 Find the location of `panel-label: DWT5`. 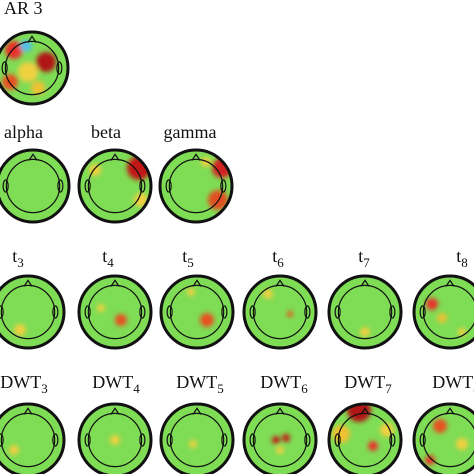

panel-label: DWT5 is located at coordinates (199, 384).